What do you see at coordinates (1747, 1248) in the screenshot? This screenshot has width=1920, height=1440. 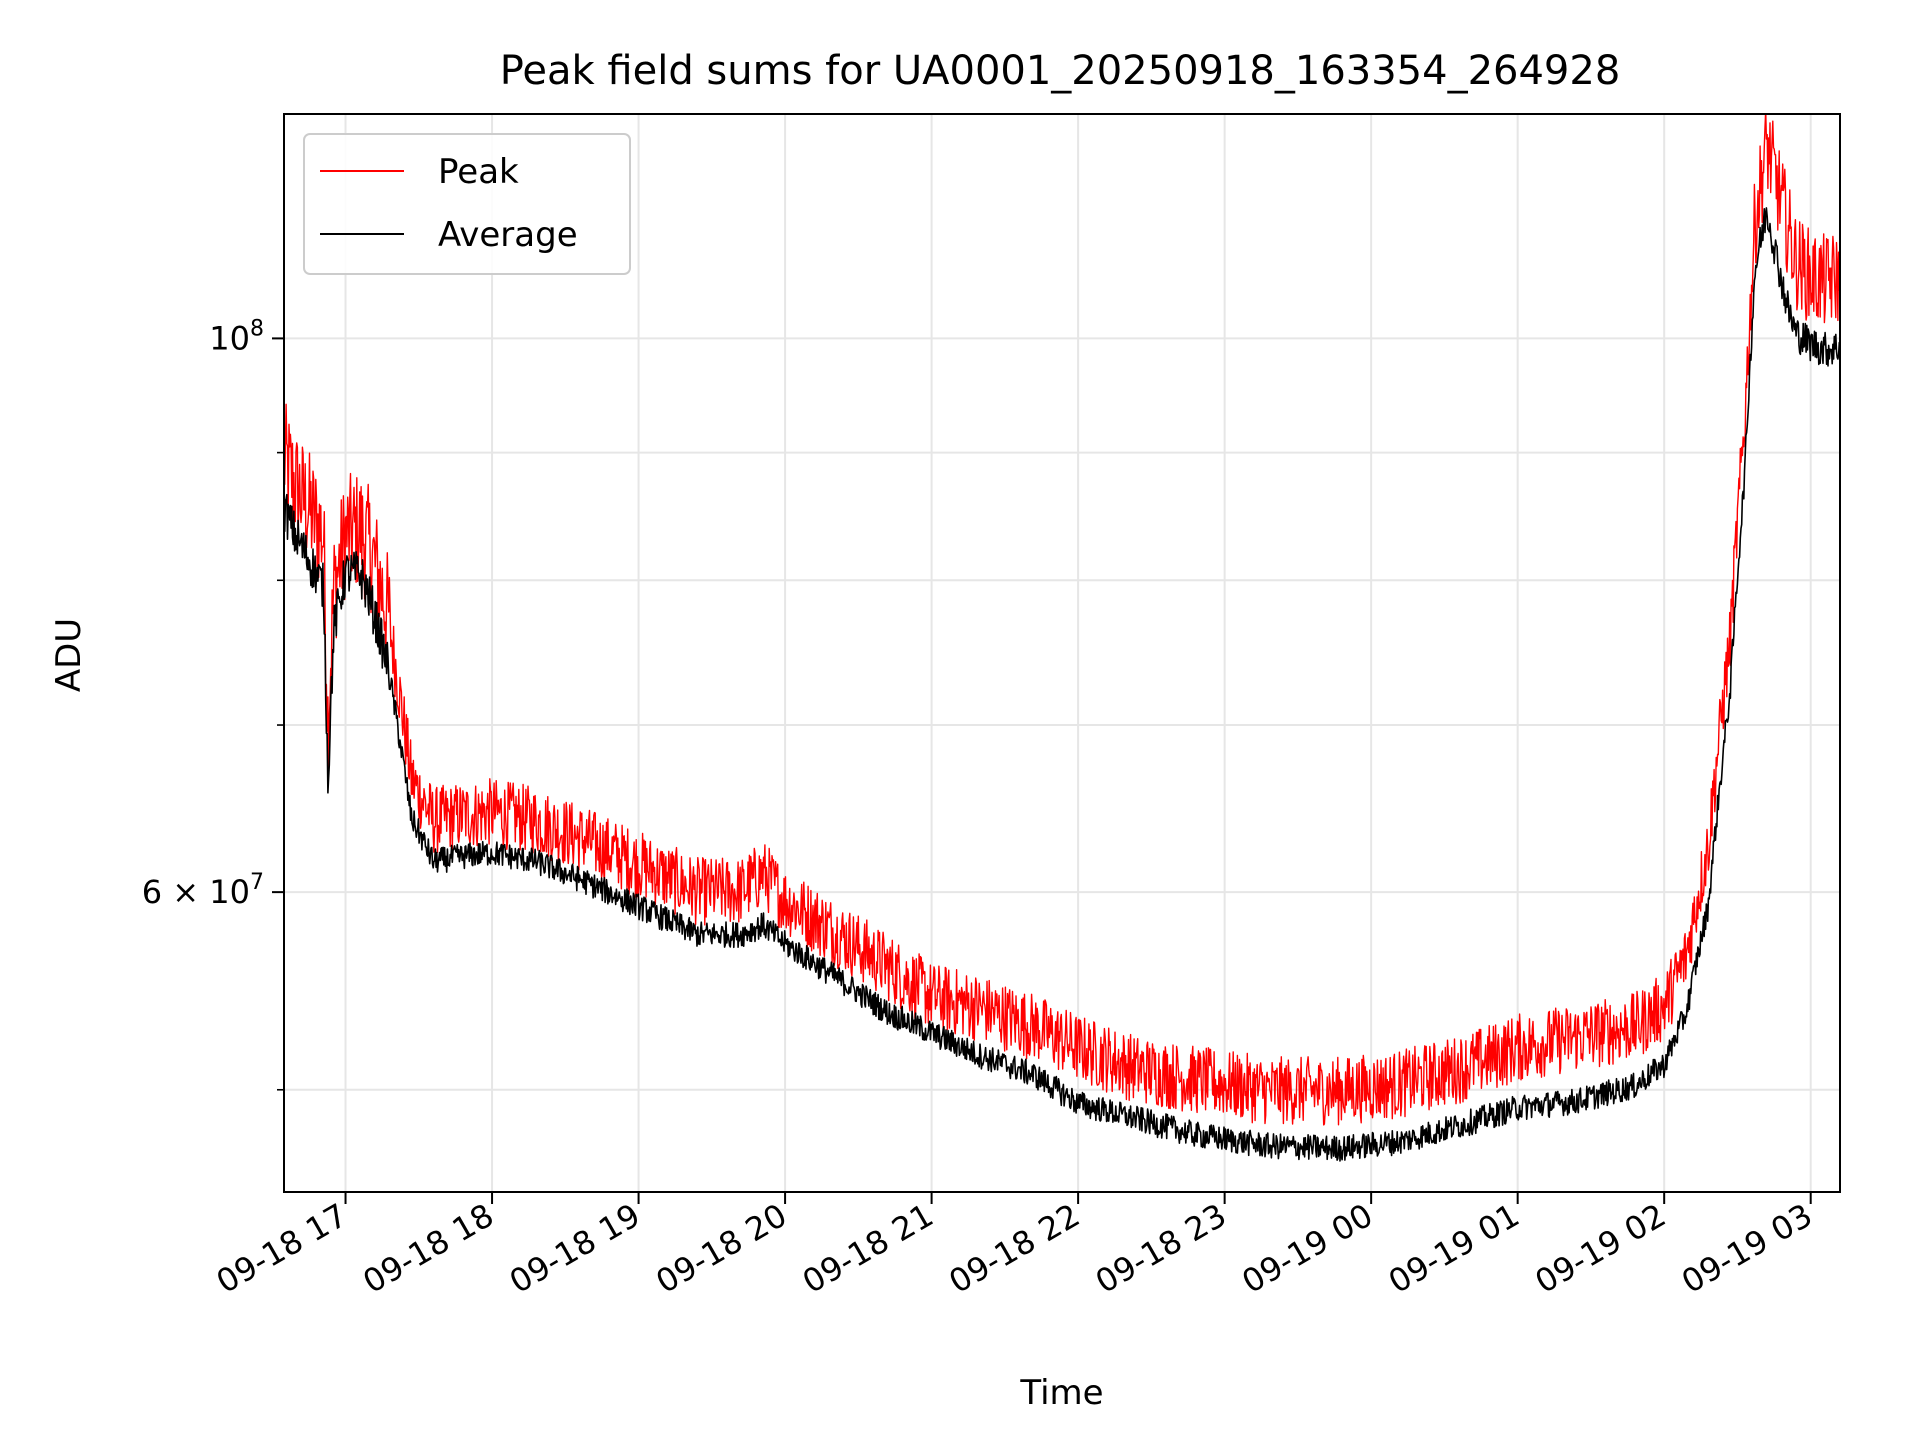 I see `x-tick-label: 09-19 03` at bounding box center [1747, 1248].